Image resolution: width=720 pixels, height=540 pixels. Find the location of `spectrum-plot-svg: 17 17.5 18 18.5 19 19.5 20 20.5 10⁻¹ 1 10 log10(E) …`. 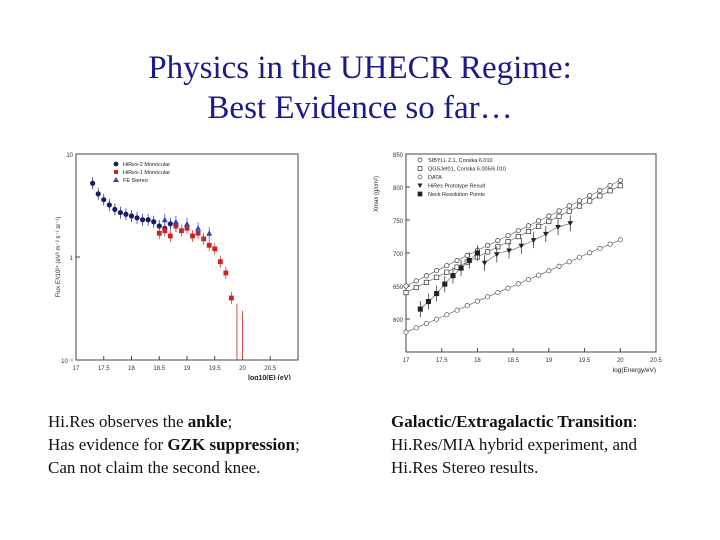

spectrum-plot-svg: 17 17.5 18 18.5 19 19.5 20 20.5 10⁻¹ 1 10 log10(E) … is located at coordinates (177, 267).